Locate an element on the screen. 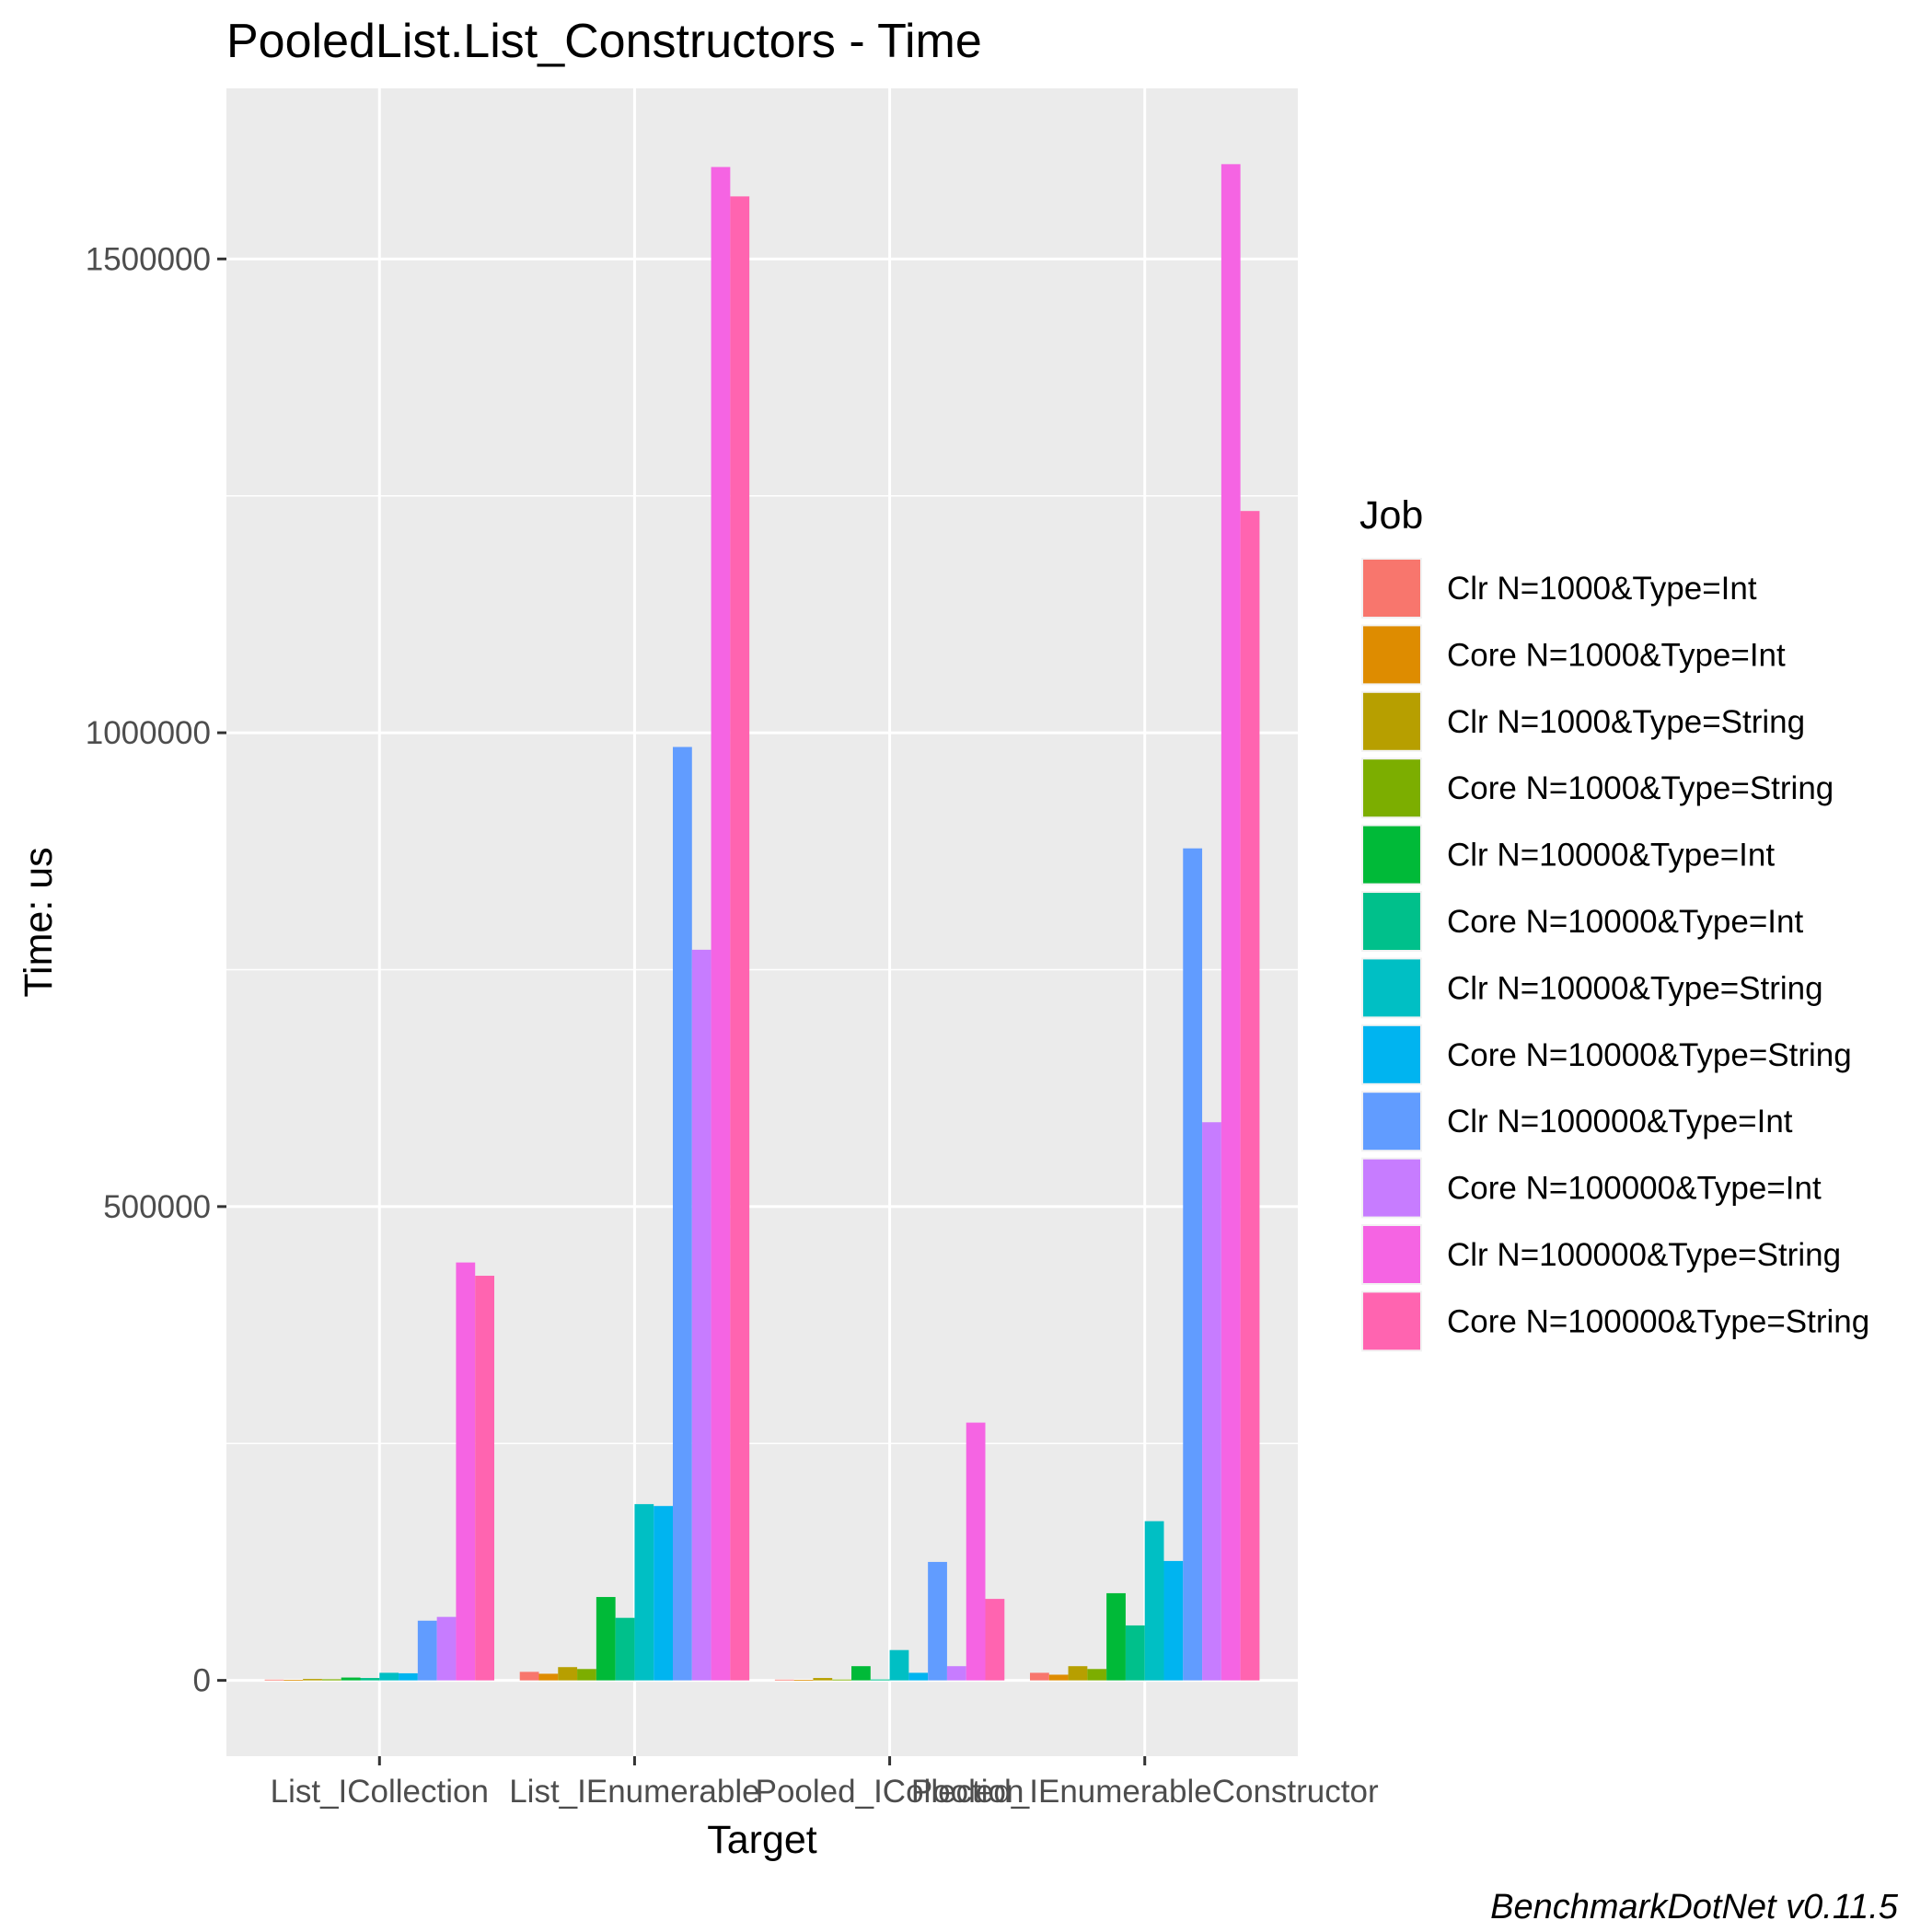 The width and height of the screenshot is (1932, 1932). legend-label: Core N=100000&Type=String is located at coordinates (1658, 1321).